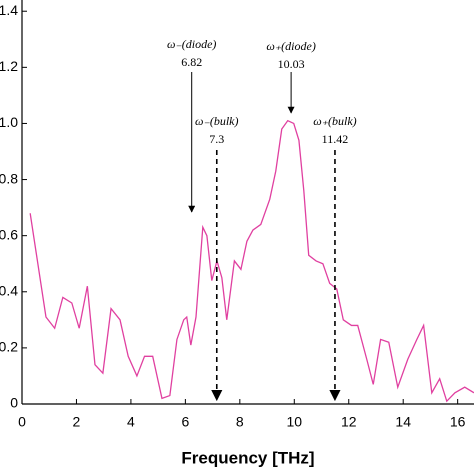 The width and height of the screenshot is (474, 474). Describe the element at coordinates (458, 422) in the screenshot. I see `x-tick-label: 16` at that location.